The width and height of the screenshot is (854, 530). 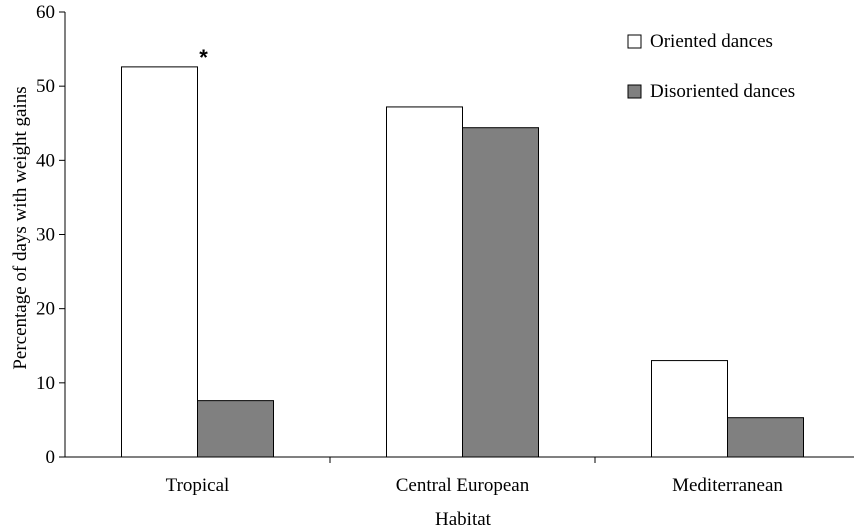 I want to click on y-tick-label: 30, so click(x=45, y=235).